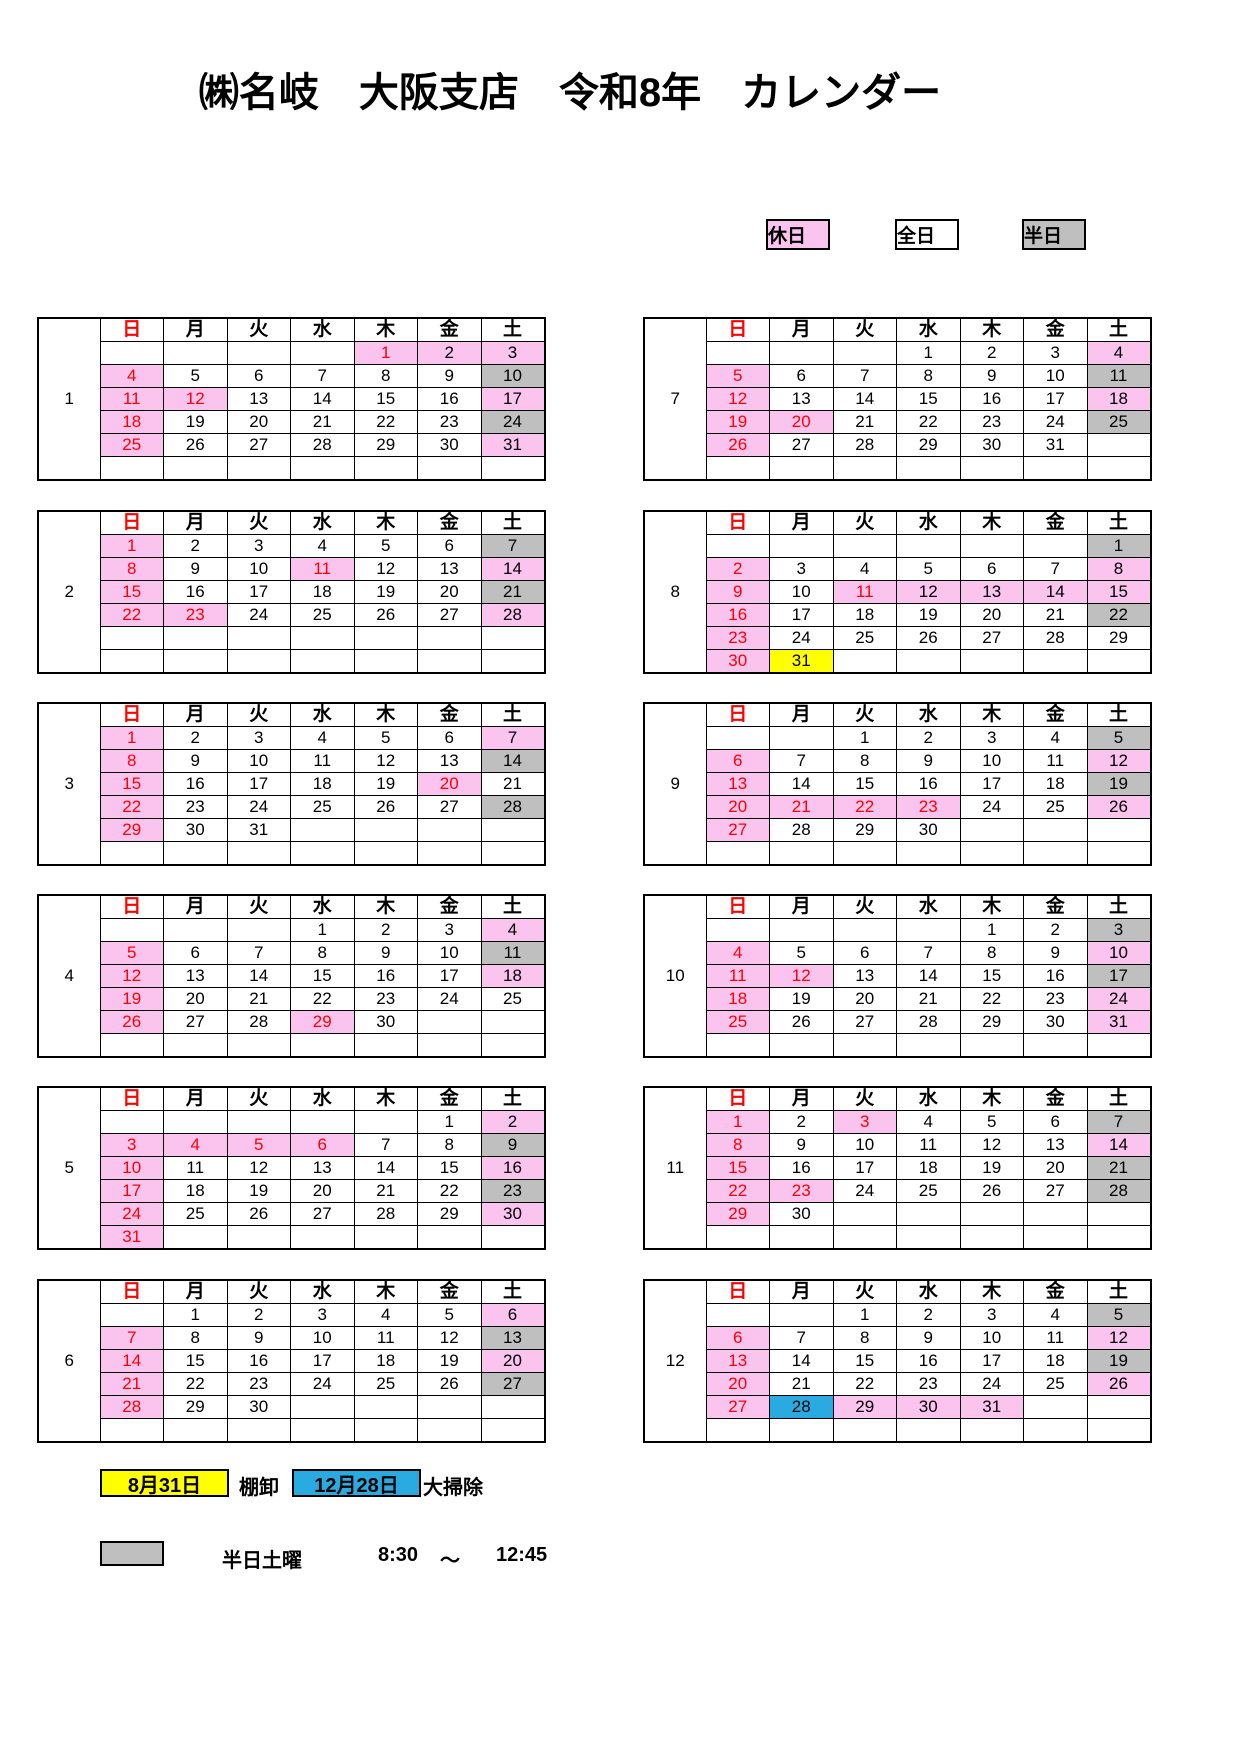 This screenshot has width=1240, height=1755. Describe the element at coordinates (164, 1483) in the screenshot. I see `inventory-date-box: 8月31日` at that location.